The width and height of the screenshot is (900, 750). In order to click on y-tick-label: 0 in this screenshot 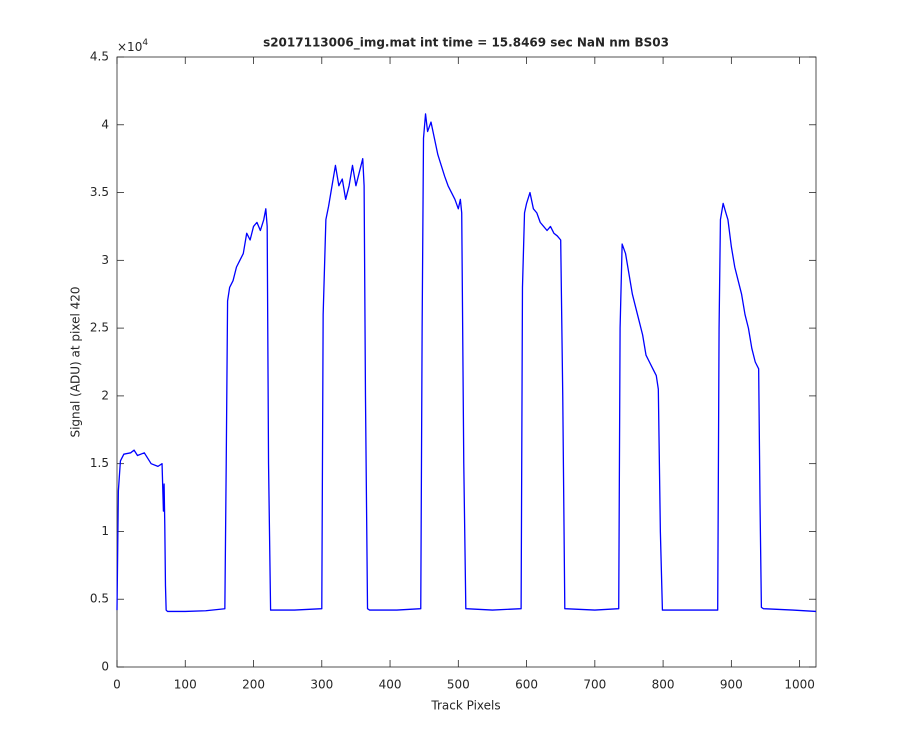, I will do `click(105, 667)`.